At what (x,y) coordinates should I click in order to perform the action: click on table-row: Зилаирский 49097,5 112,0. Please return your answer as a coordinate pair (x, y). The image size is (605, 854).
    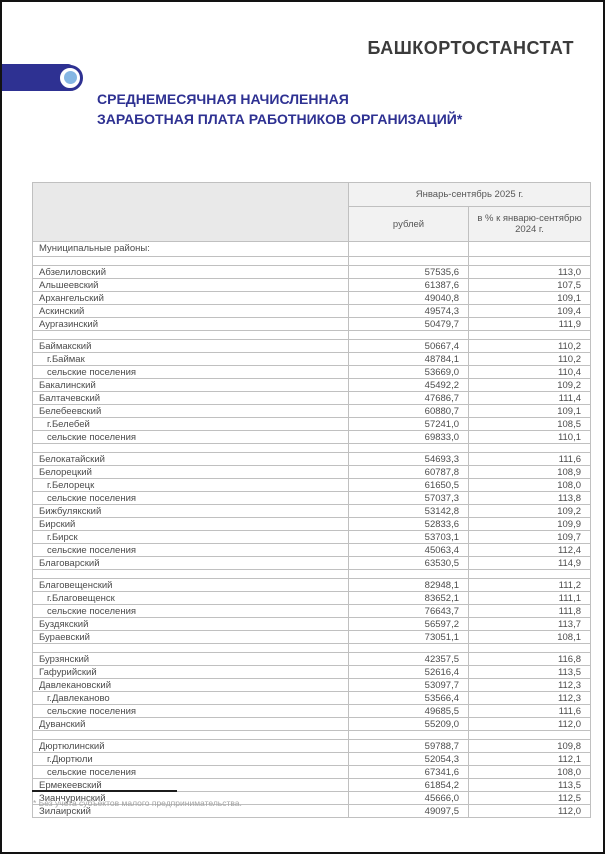
    Looking at the image, I should click on (312, 811).